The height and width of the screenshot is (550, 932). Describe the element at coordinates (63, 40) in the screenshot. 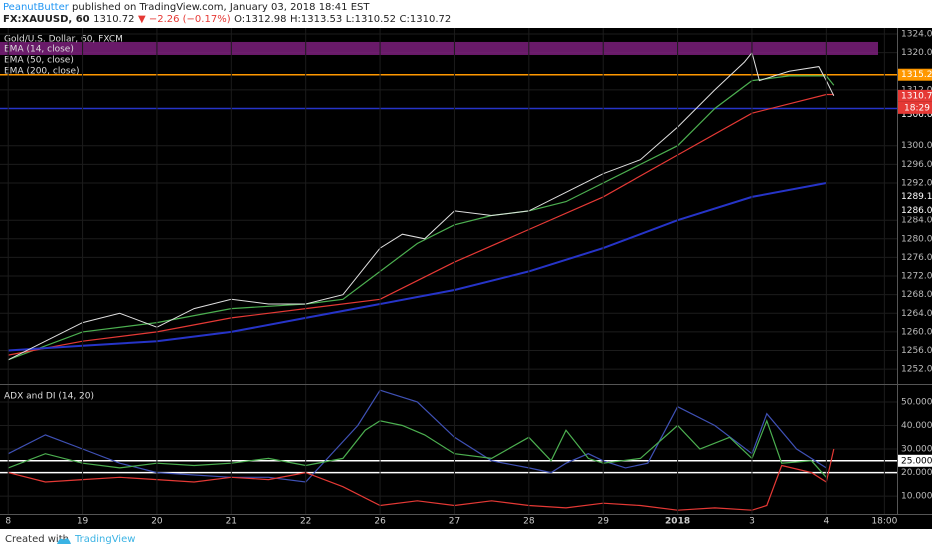

I see `panel-title: Gold/U.S. Dollar, 60, FXCM` at that location.